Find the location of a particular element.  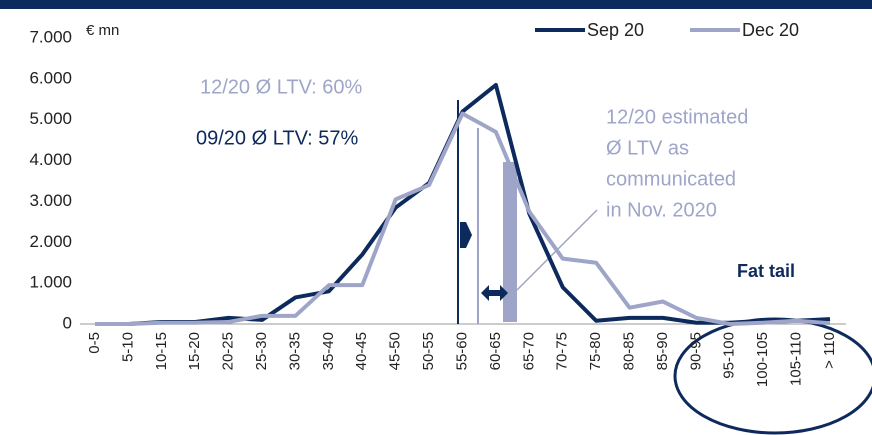

top-bar is located at coordinates (436, 4).